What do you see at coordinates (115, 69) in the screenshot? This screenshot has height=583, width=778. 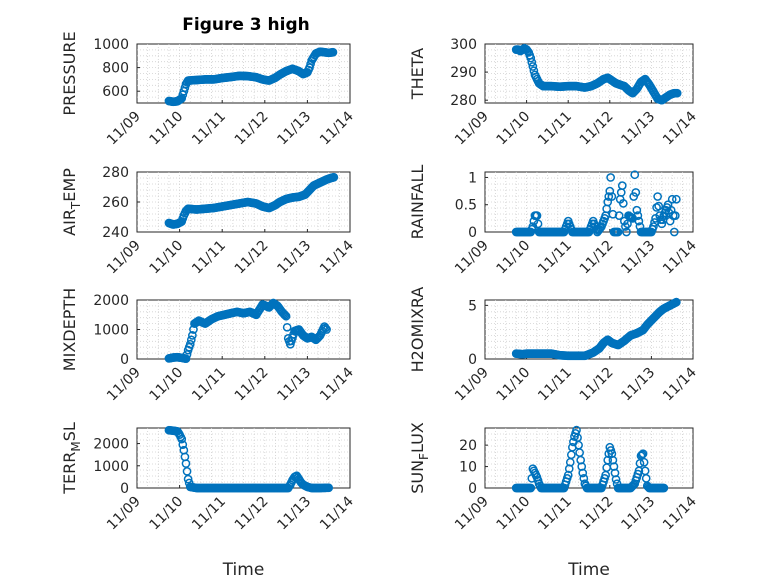 I see `y-tick-label: 800` at bounding box center [115, 69].